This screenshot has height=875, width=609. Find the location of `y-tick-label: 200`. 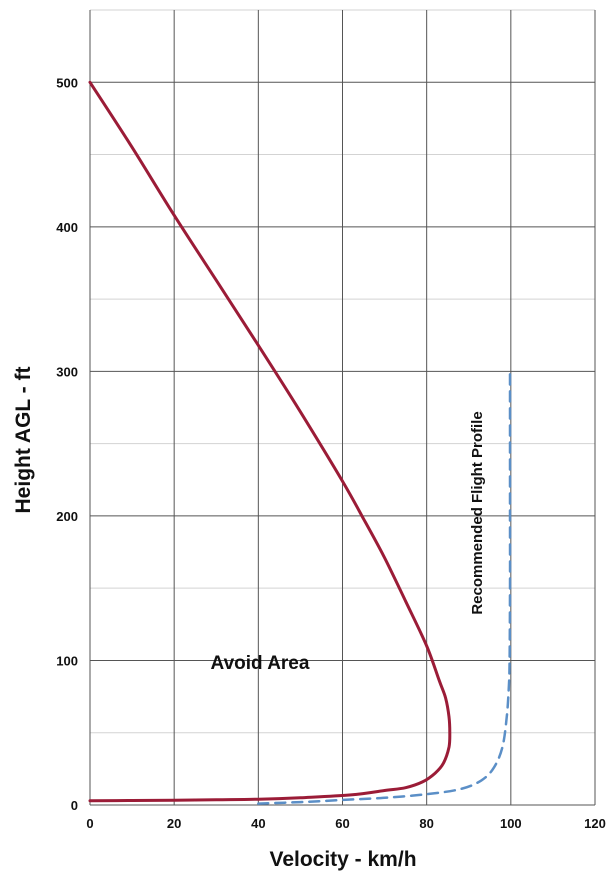

y-tick-label: 200 is located at coordinates (67, 516).